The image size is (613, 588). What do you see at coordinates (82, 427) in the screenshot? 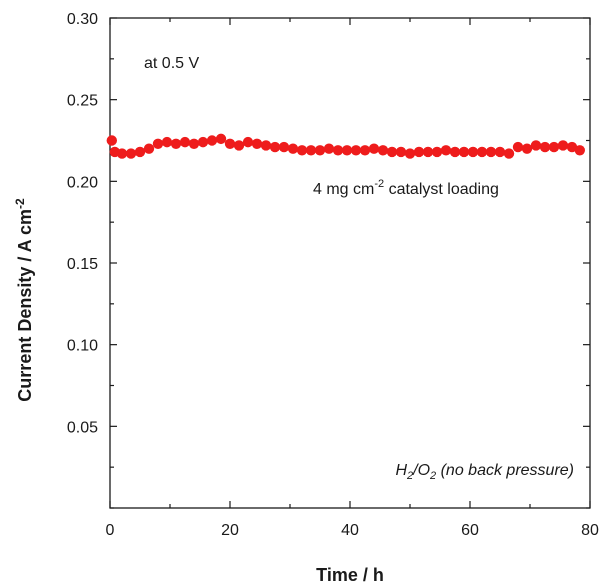
I see `y-tick-label: 0.05` at bounding box center [82, 427].